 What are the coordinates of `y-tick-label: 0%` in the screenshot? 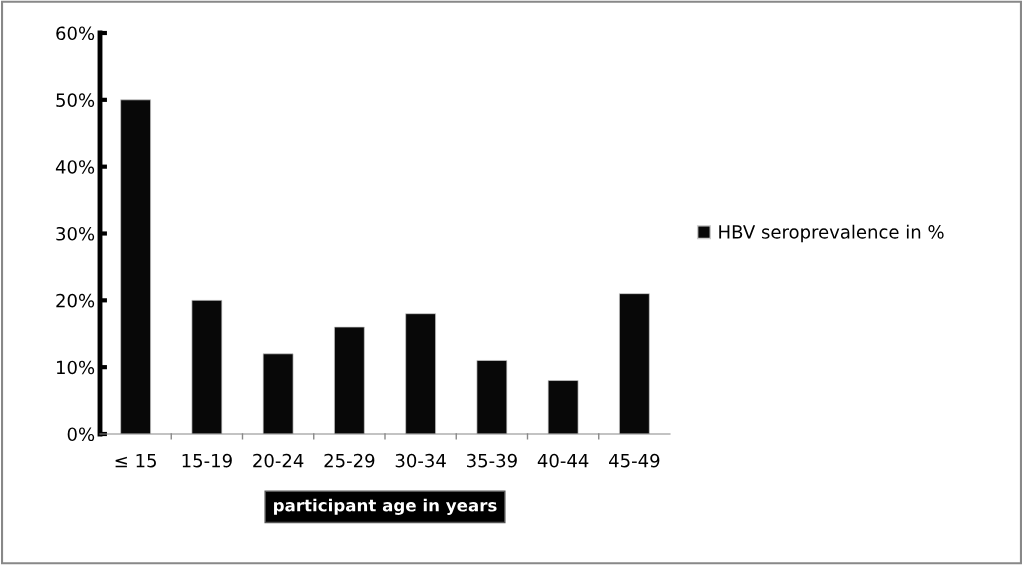 It's located at (81, 434).